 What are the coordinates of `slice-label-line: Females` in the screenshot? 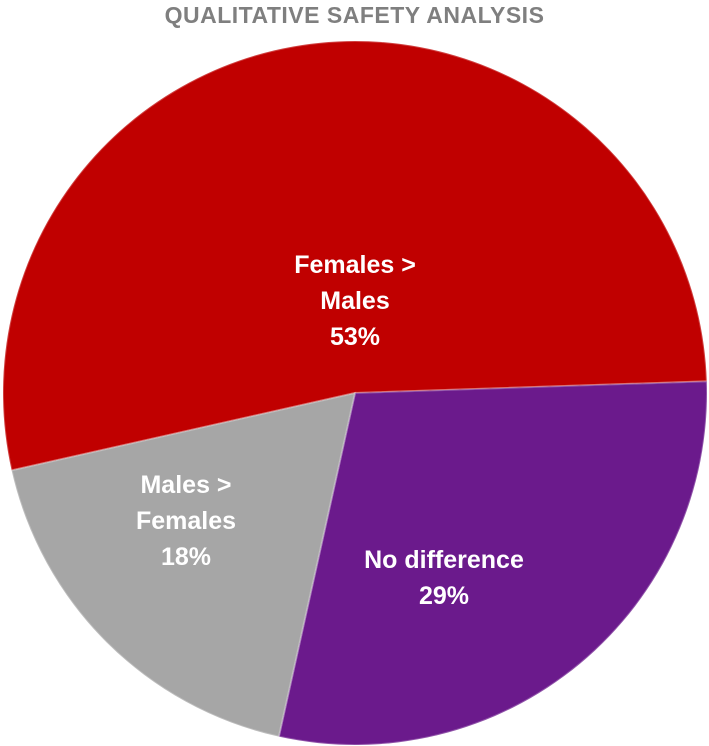 It's located at (186, 521).